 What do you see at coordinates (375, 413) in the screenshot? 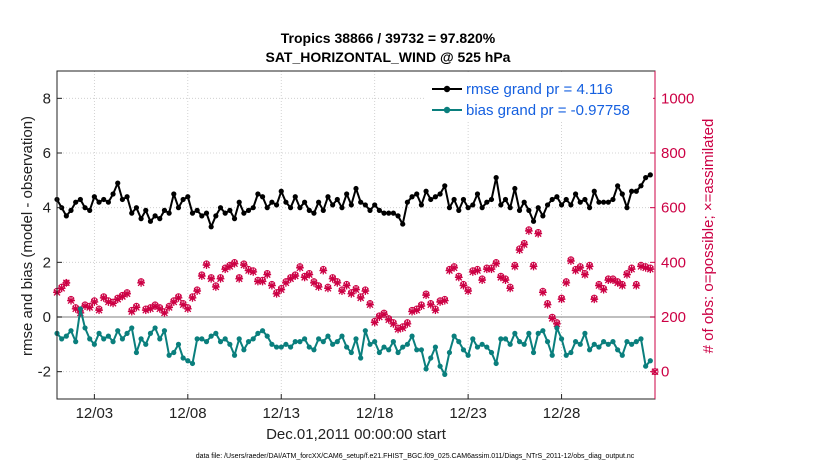
I see `x-tick-label: 12/18` at bounding box center [375, 413].